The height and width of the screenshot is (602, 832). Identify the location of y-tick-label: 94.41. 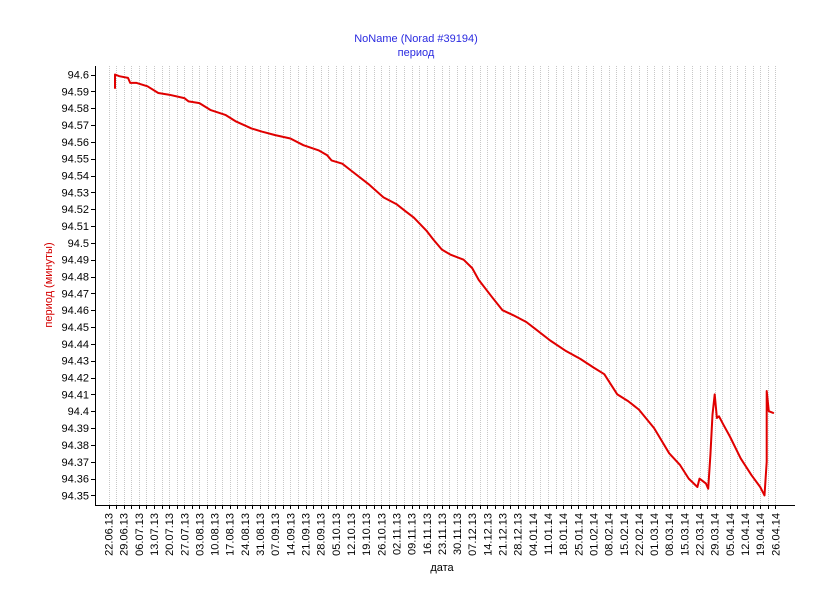
(75, 395).